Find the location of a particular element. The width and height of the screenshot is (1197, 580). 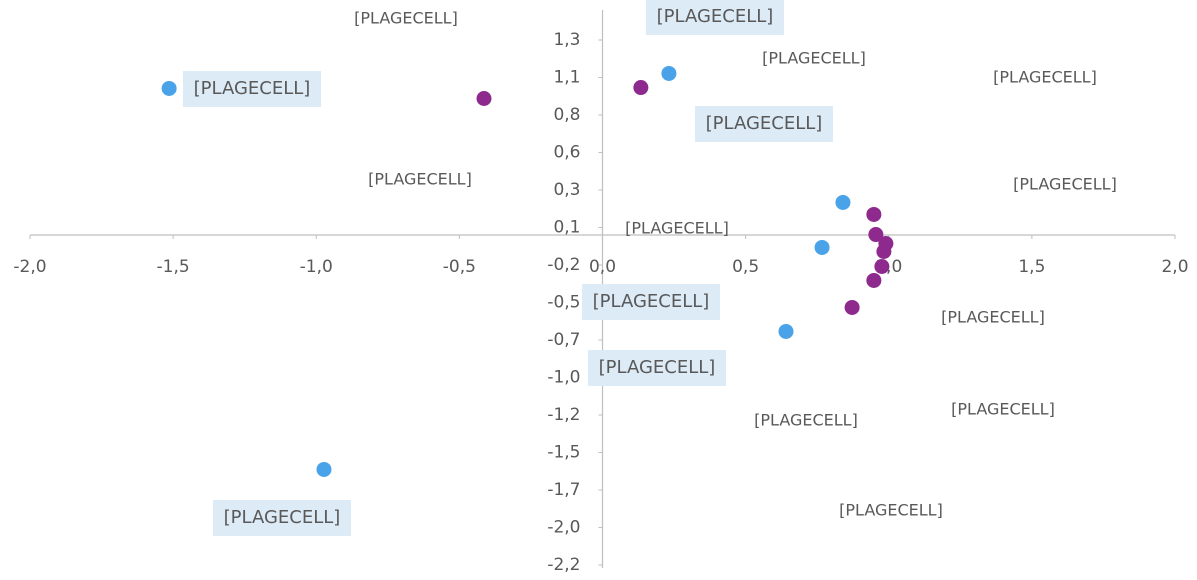

x-tick-label: 0,0 is located at coordinates (602, 267).